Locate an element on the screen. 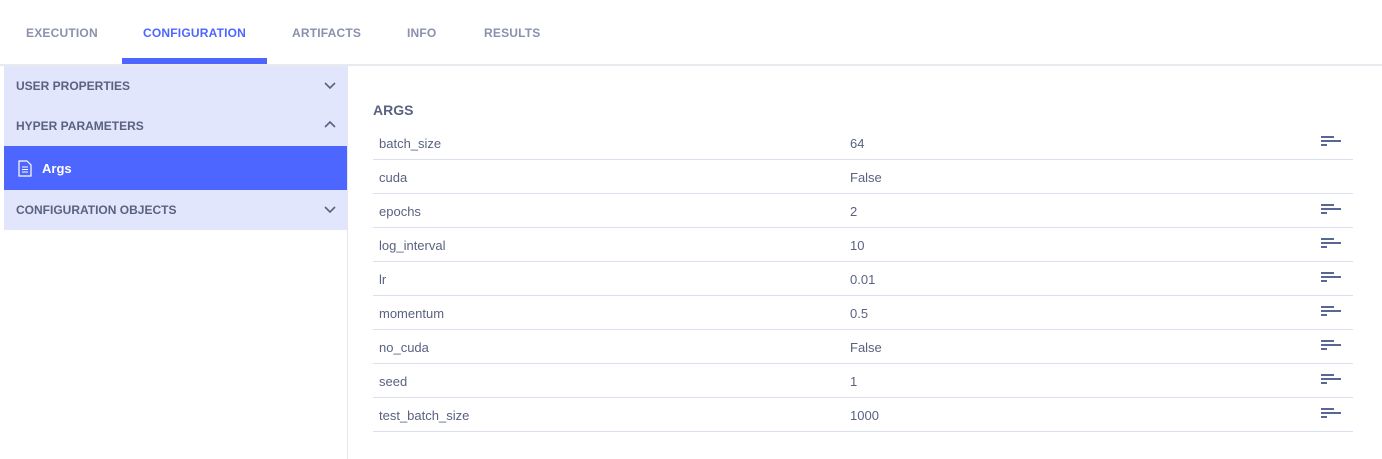 This screenshot has height=459, width=1382. section-title: ARGS is located at coordinates (393, 110).